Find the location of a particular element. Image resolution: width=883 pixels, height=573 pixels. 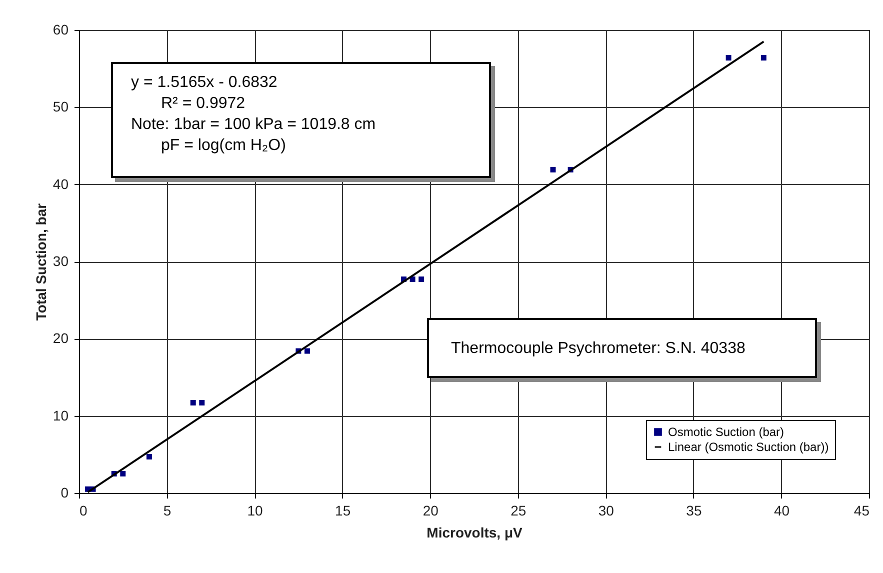

y-tick-label: 0 is located at coordinates (64, 492).